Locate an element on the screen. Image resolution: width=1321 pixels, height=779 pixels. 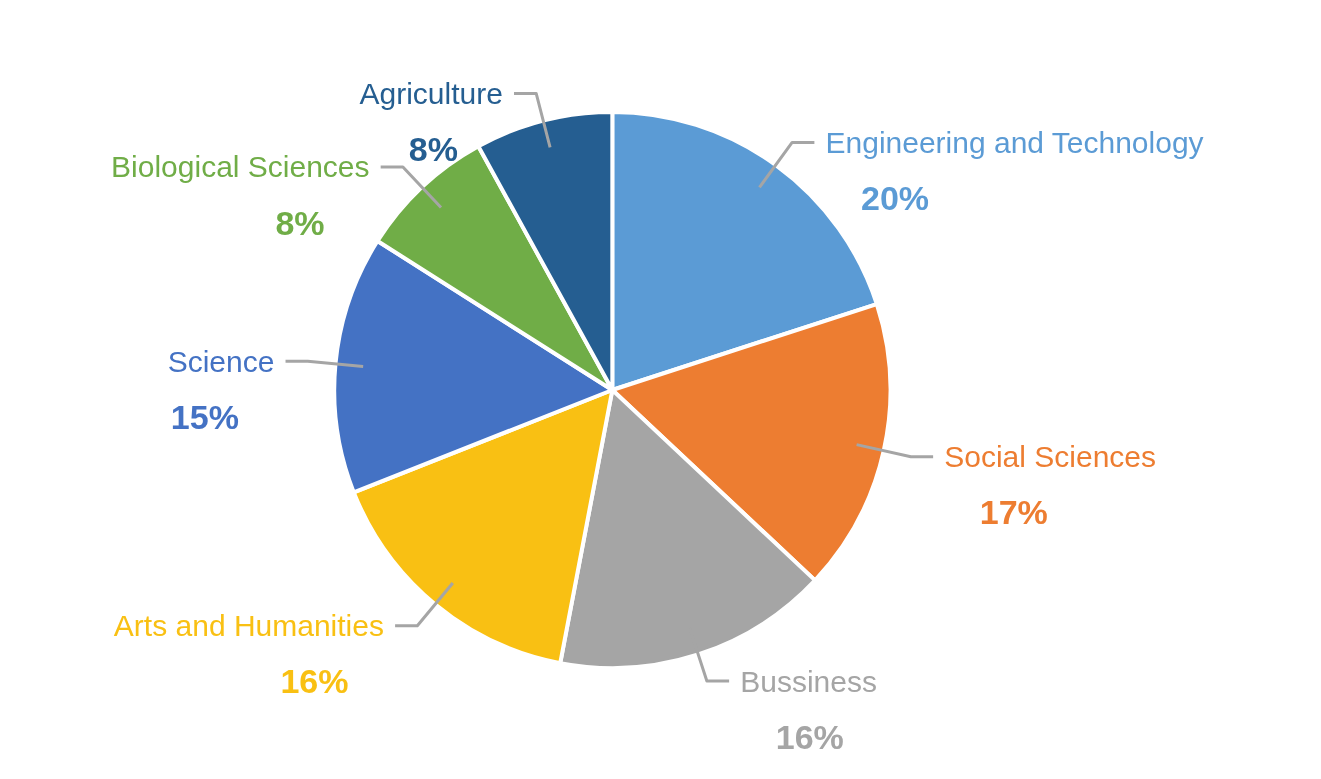
slice-label: Bussiness is located at coordinates (808, 681).